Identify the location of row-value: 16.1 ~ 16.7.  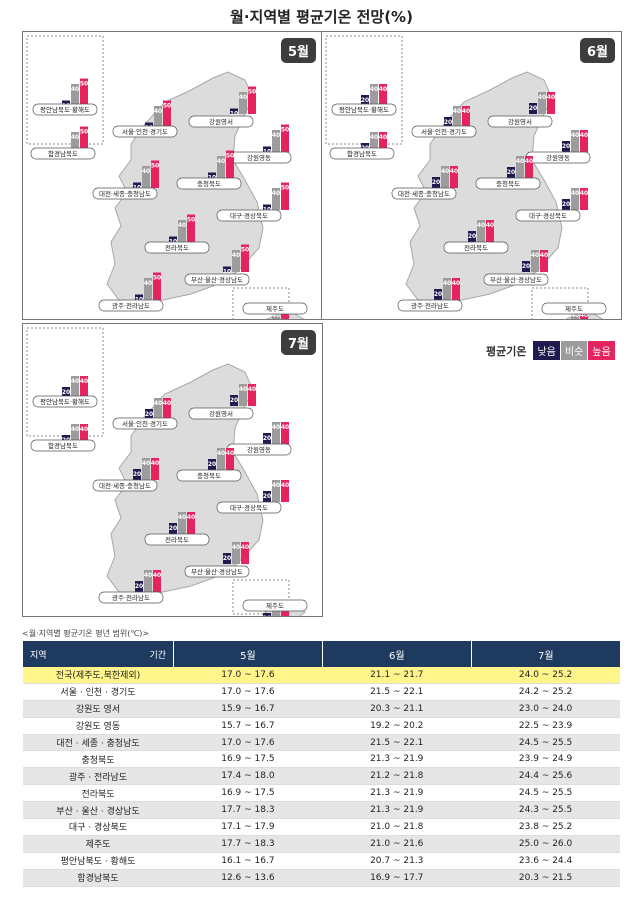
(248, 861).